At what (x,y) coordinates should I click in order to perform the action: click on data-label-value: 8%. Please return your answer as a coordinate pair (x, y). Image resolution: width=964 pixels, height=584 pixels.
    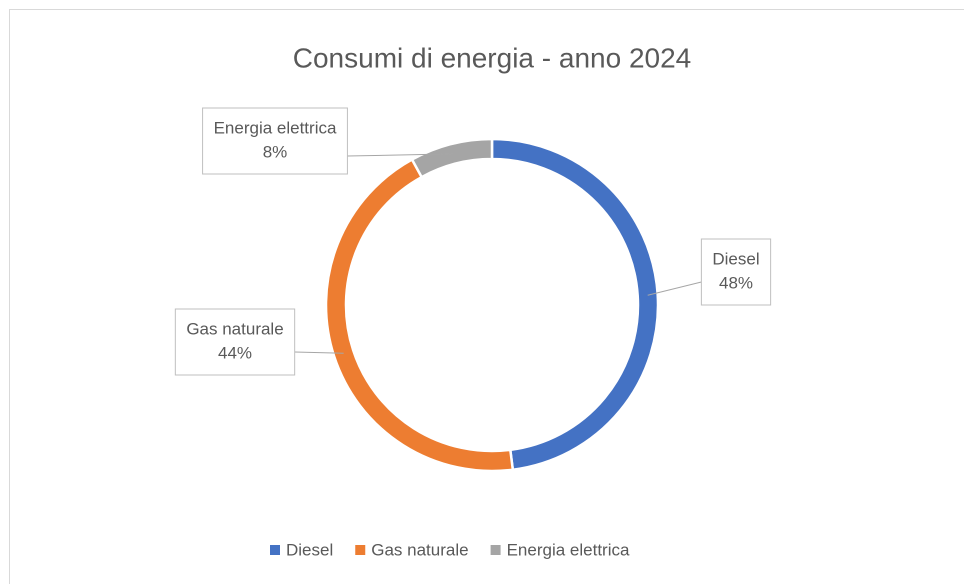
    Looking at the image, I should click on (275, 151).